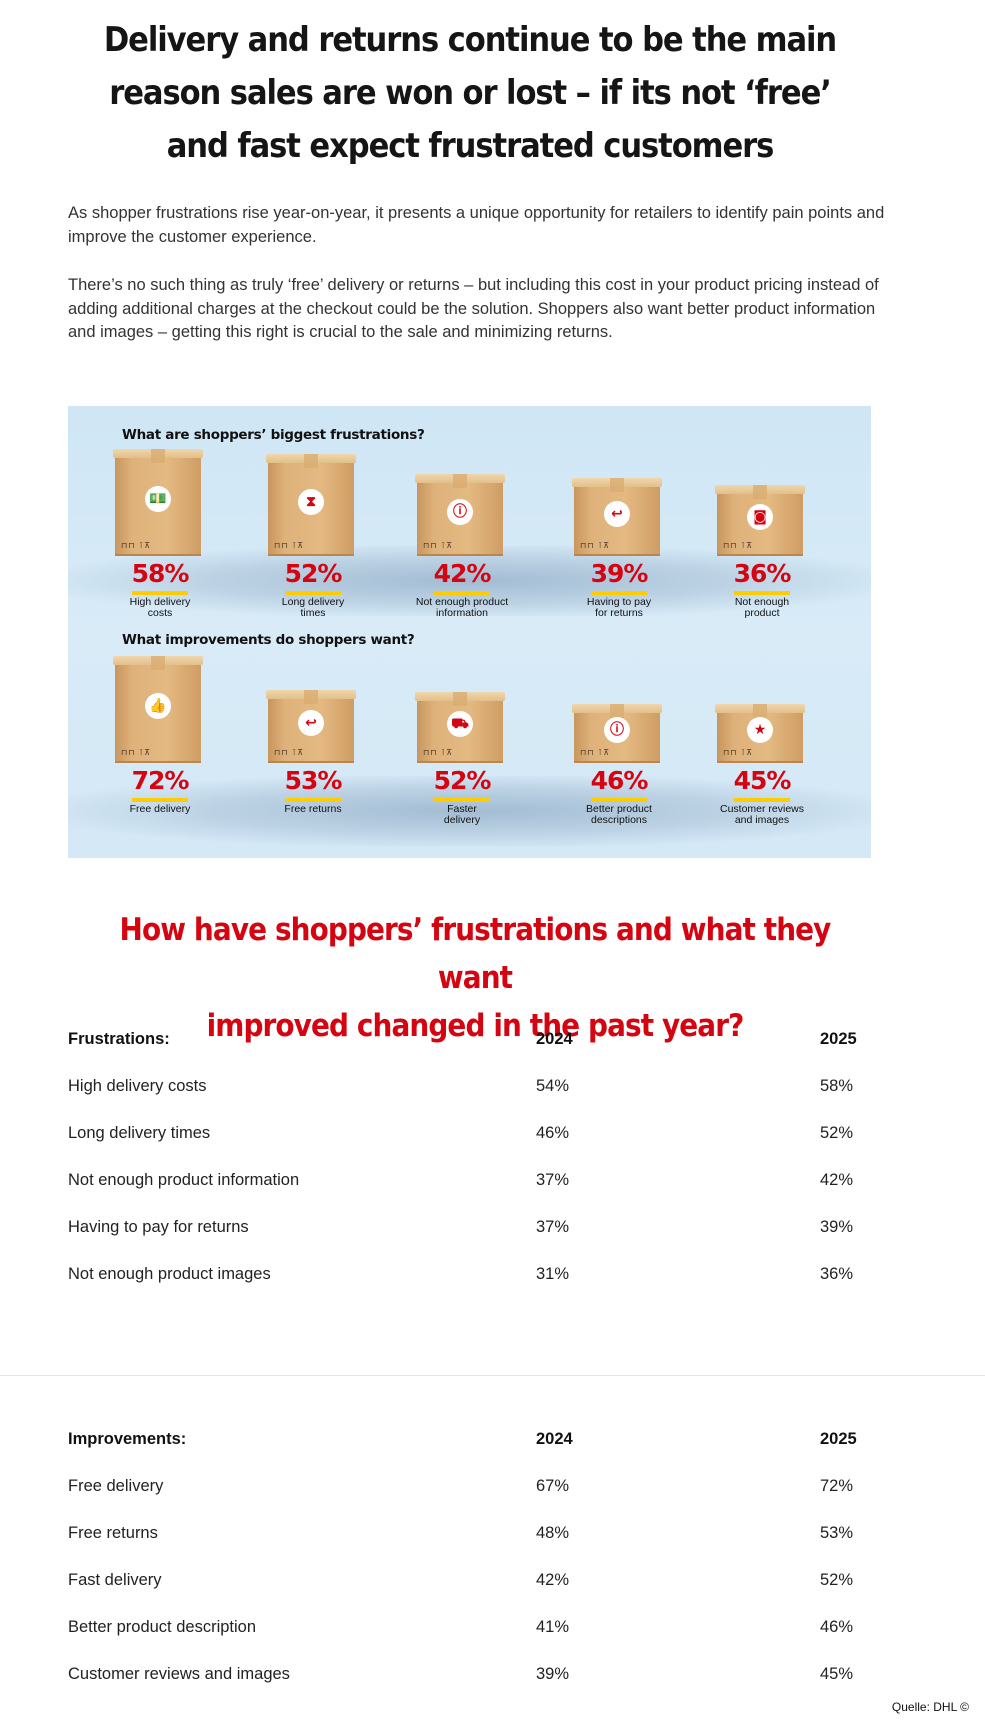 This screenshot has height=1733, width=985. What do you see at coordinates (268, 640) in the screenshot?
I see `improvements-question: What improvements do shoppers want?` at bounding box center [268, 640].